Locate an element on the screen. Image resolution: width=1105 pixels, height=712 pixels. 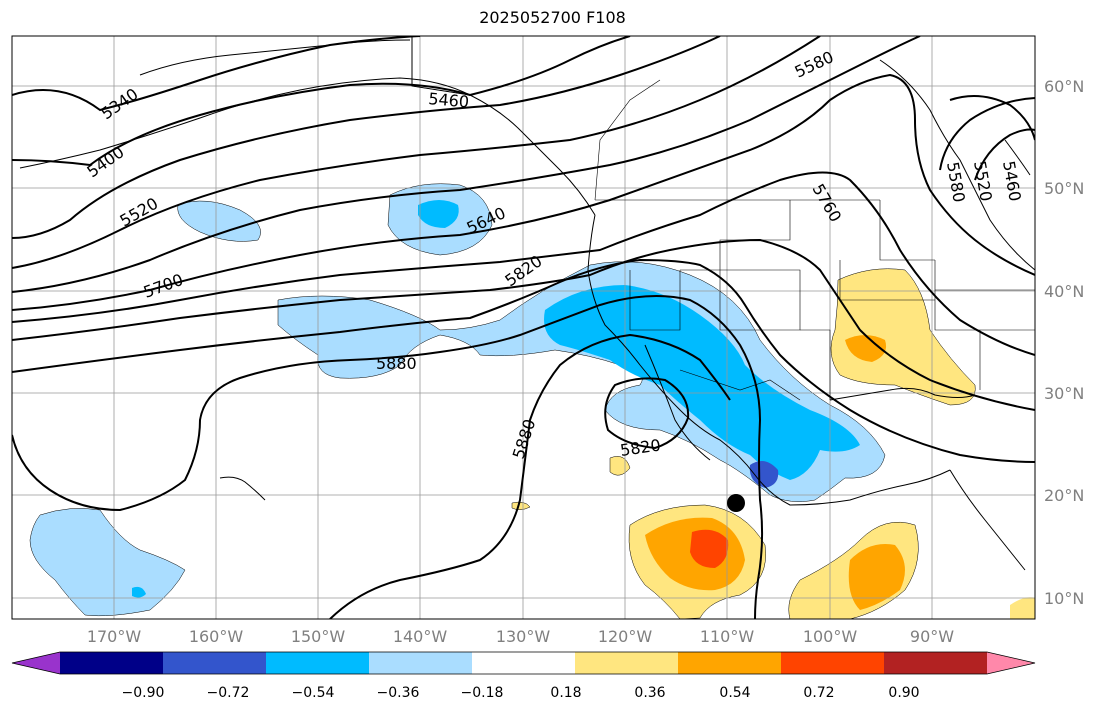
colorbar-tick-label: 0.18 is located at coordinates (565, 693).